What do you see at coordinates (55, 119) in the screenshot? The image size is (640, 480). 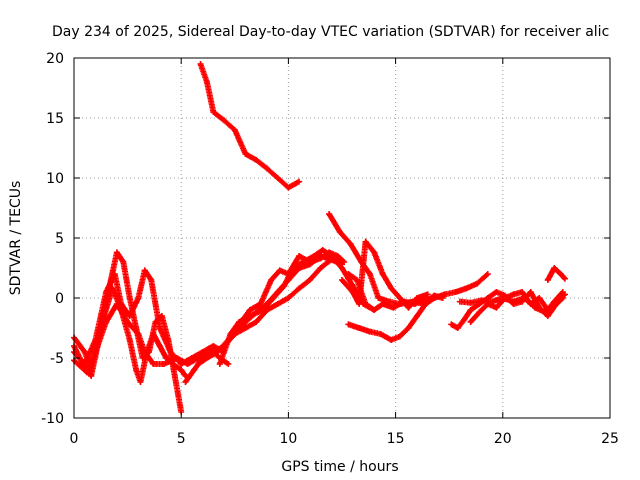 I see `y-tick-label: 15` at bounding box center [55, 119].